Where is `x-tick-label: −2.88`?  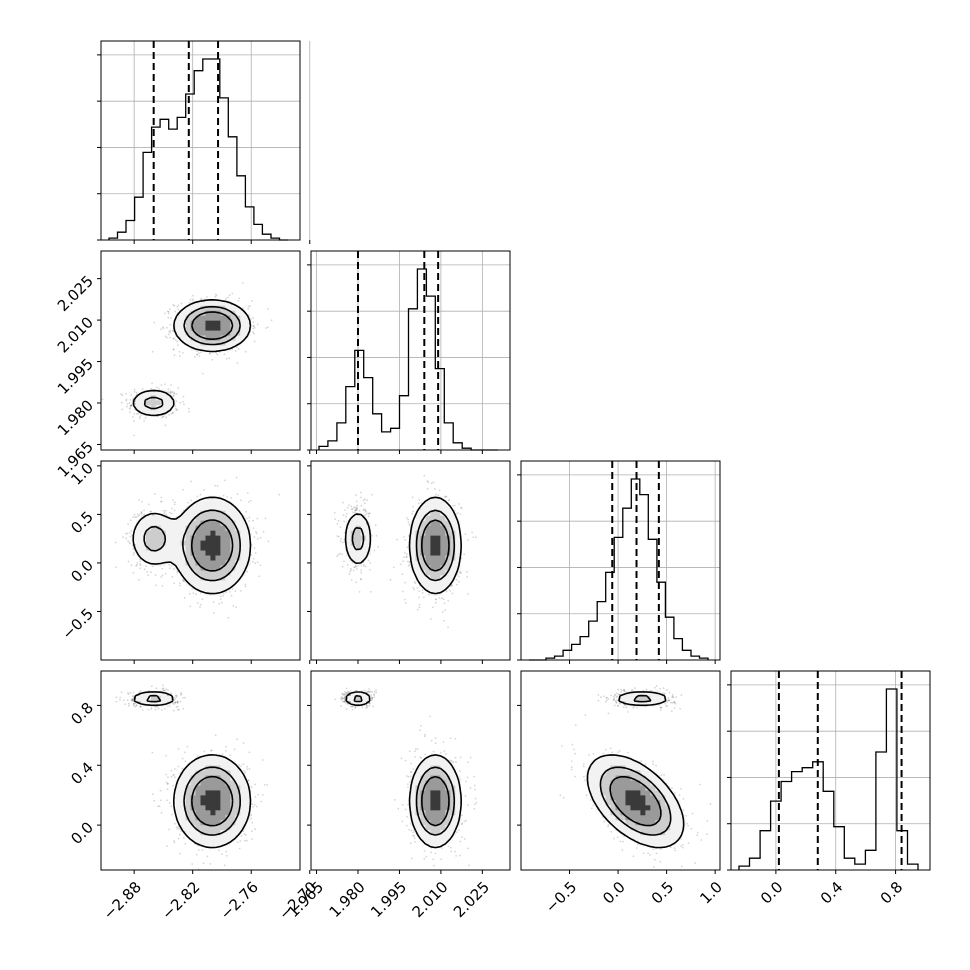
x-tick-label: −2.88 is located at coordinates (122, 900).